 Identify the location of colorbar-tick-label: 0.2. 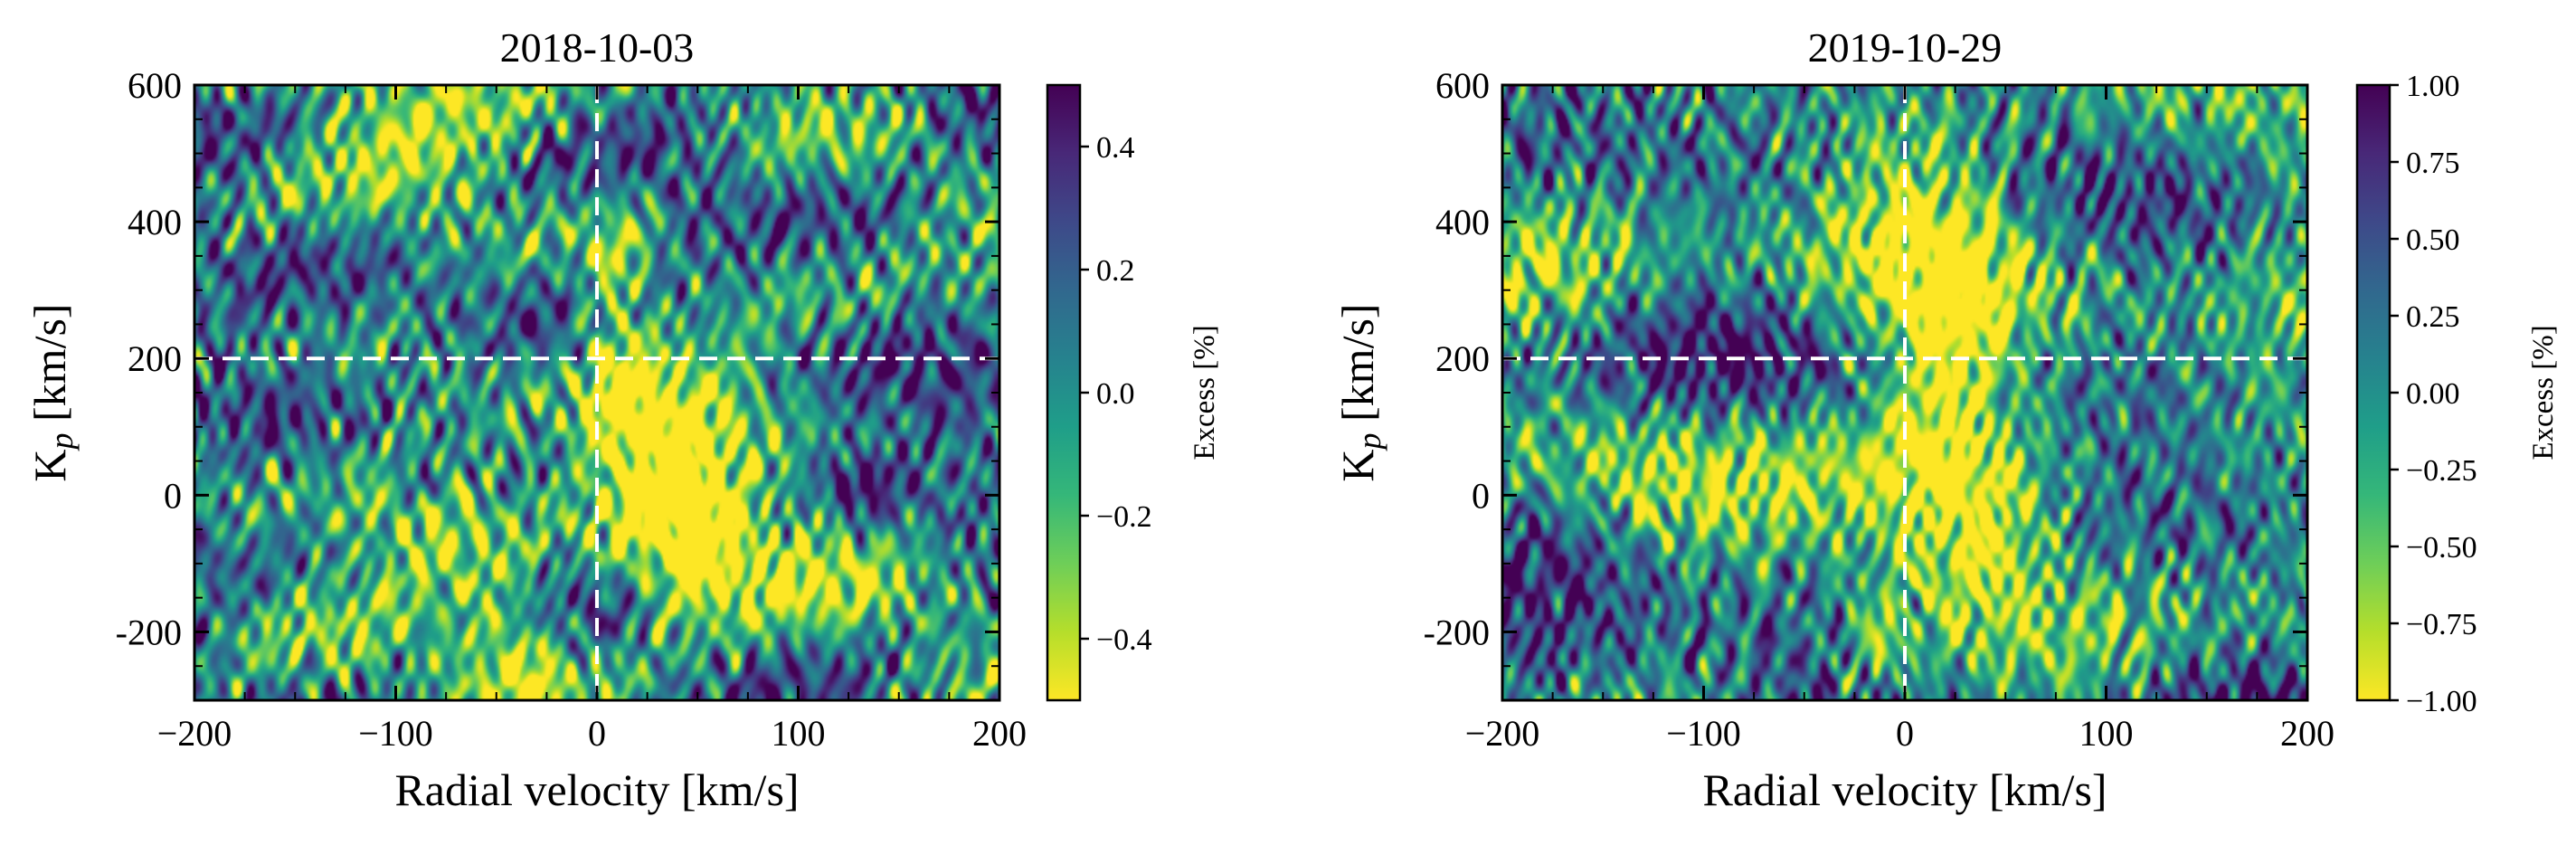
(1116, 271).